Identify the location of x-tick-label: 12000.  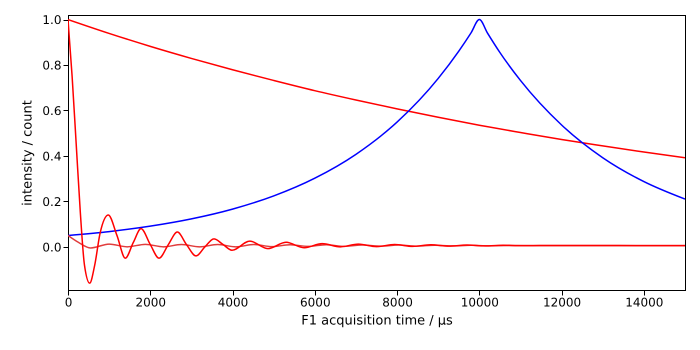
(562, 303).